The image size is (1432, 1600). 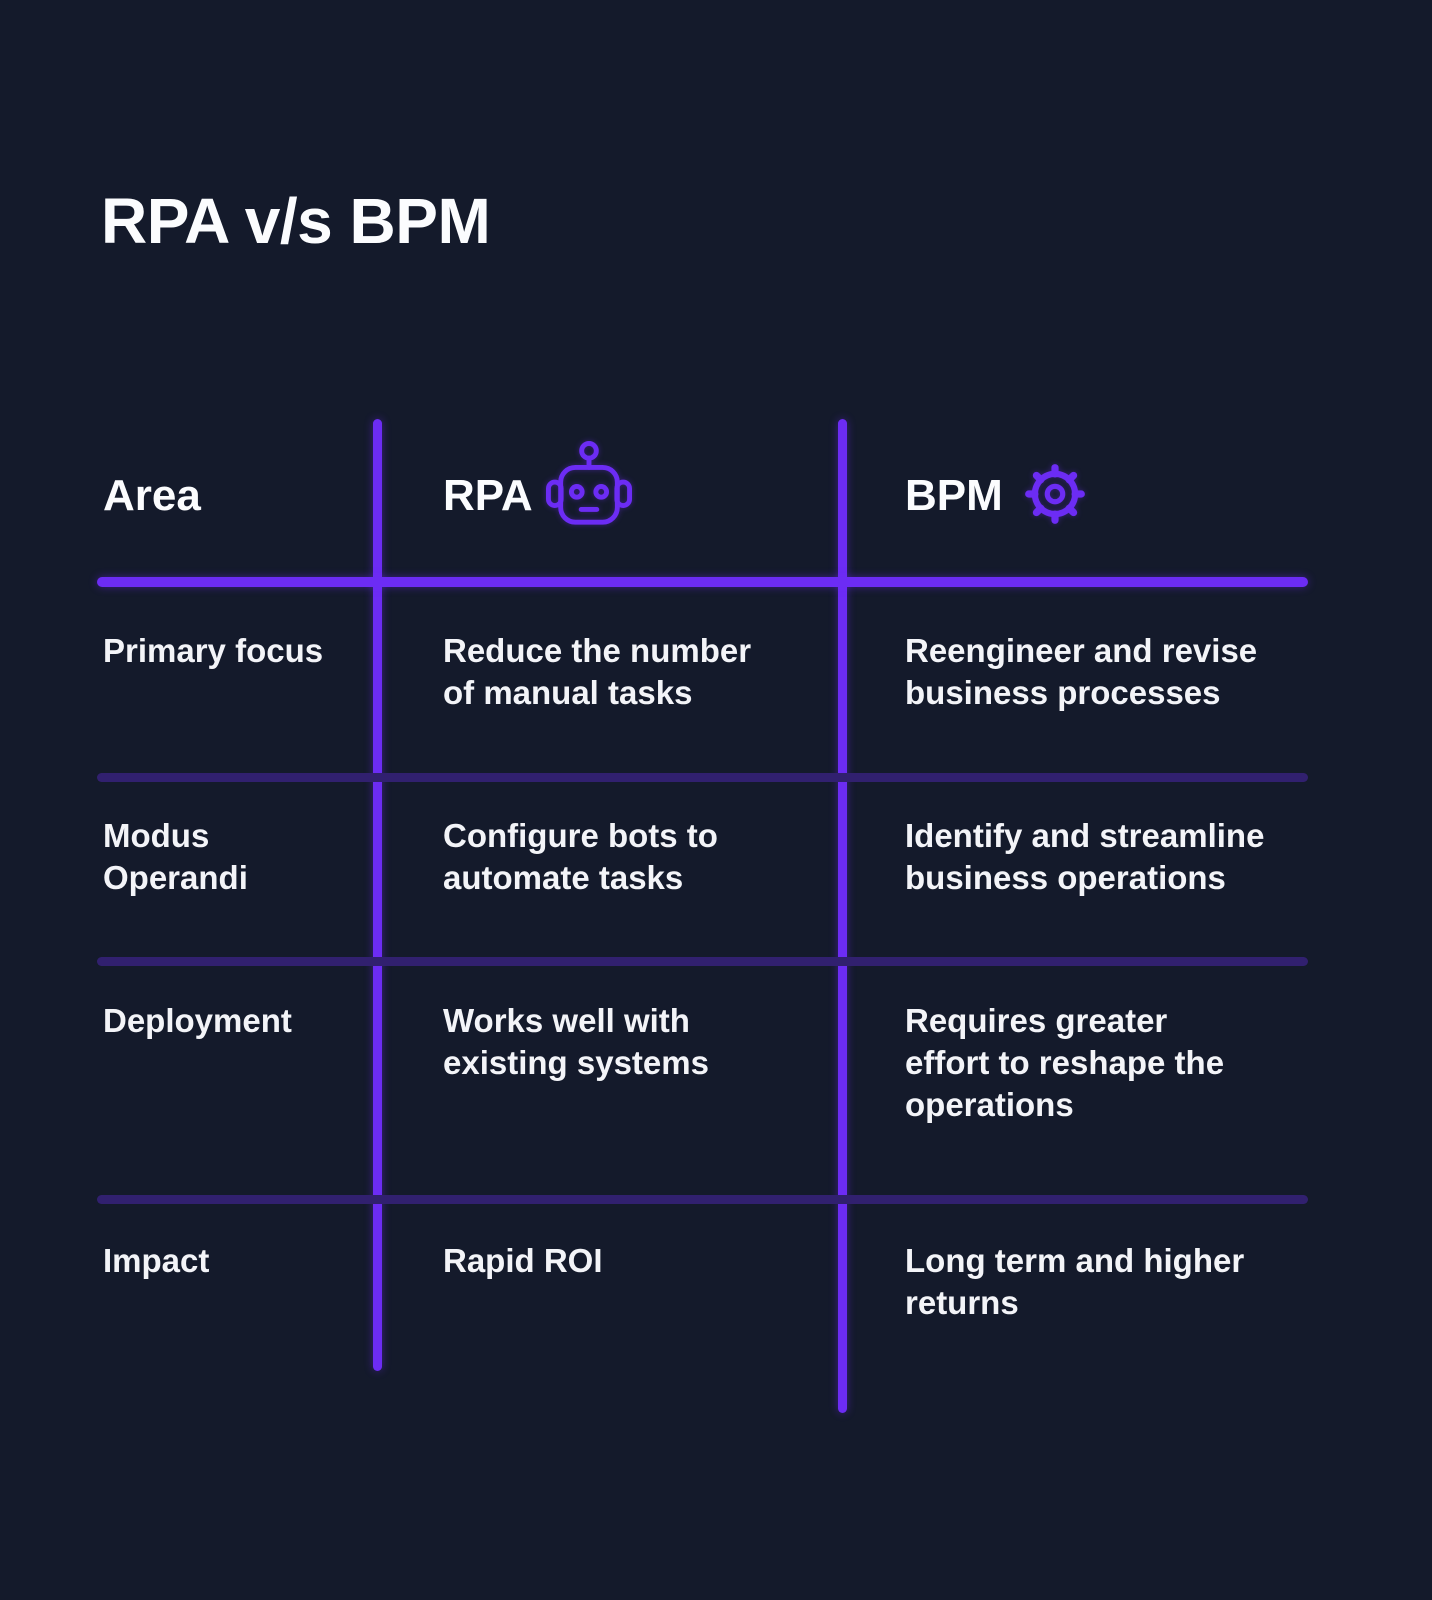 I want to click on row-label-primary-focus: Primary focus, so click(x=213, y=650).